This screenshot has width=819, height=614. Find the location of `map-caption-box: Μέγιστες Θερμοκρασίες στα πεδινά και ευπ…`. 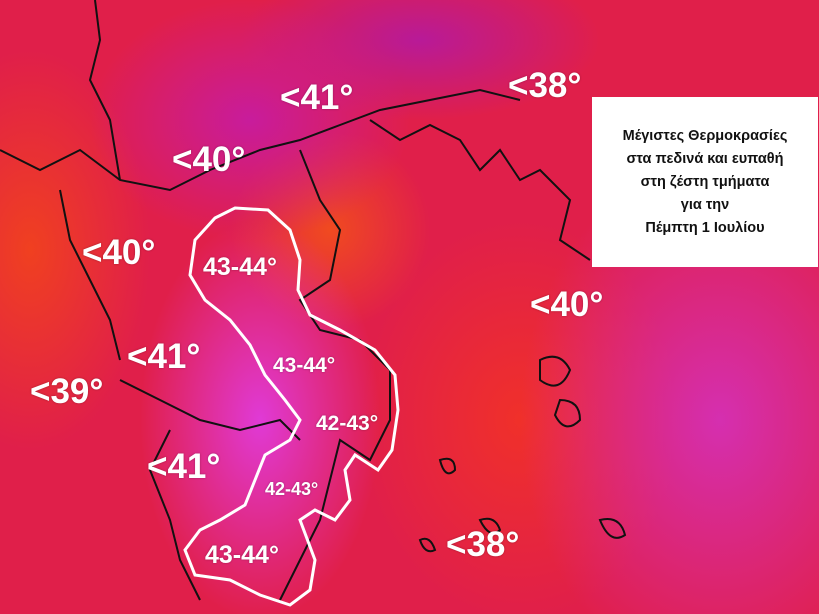

map-caption-box: Μέγιστες Θερμοκρασίες στα πεδινά και ευπ… is located at coordinates (705, 182).